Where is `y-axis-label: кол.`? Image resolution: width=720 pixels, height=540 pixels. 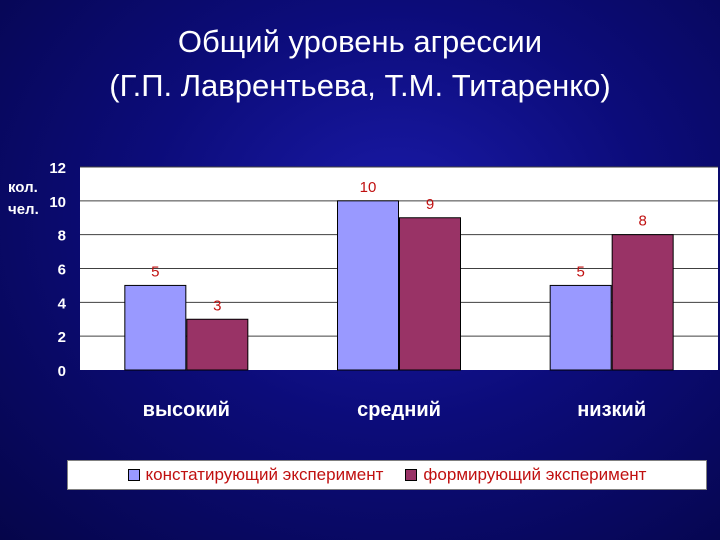
y-axis-label: кол. is located at coordinates (23, 187).